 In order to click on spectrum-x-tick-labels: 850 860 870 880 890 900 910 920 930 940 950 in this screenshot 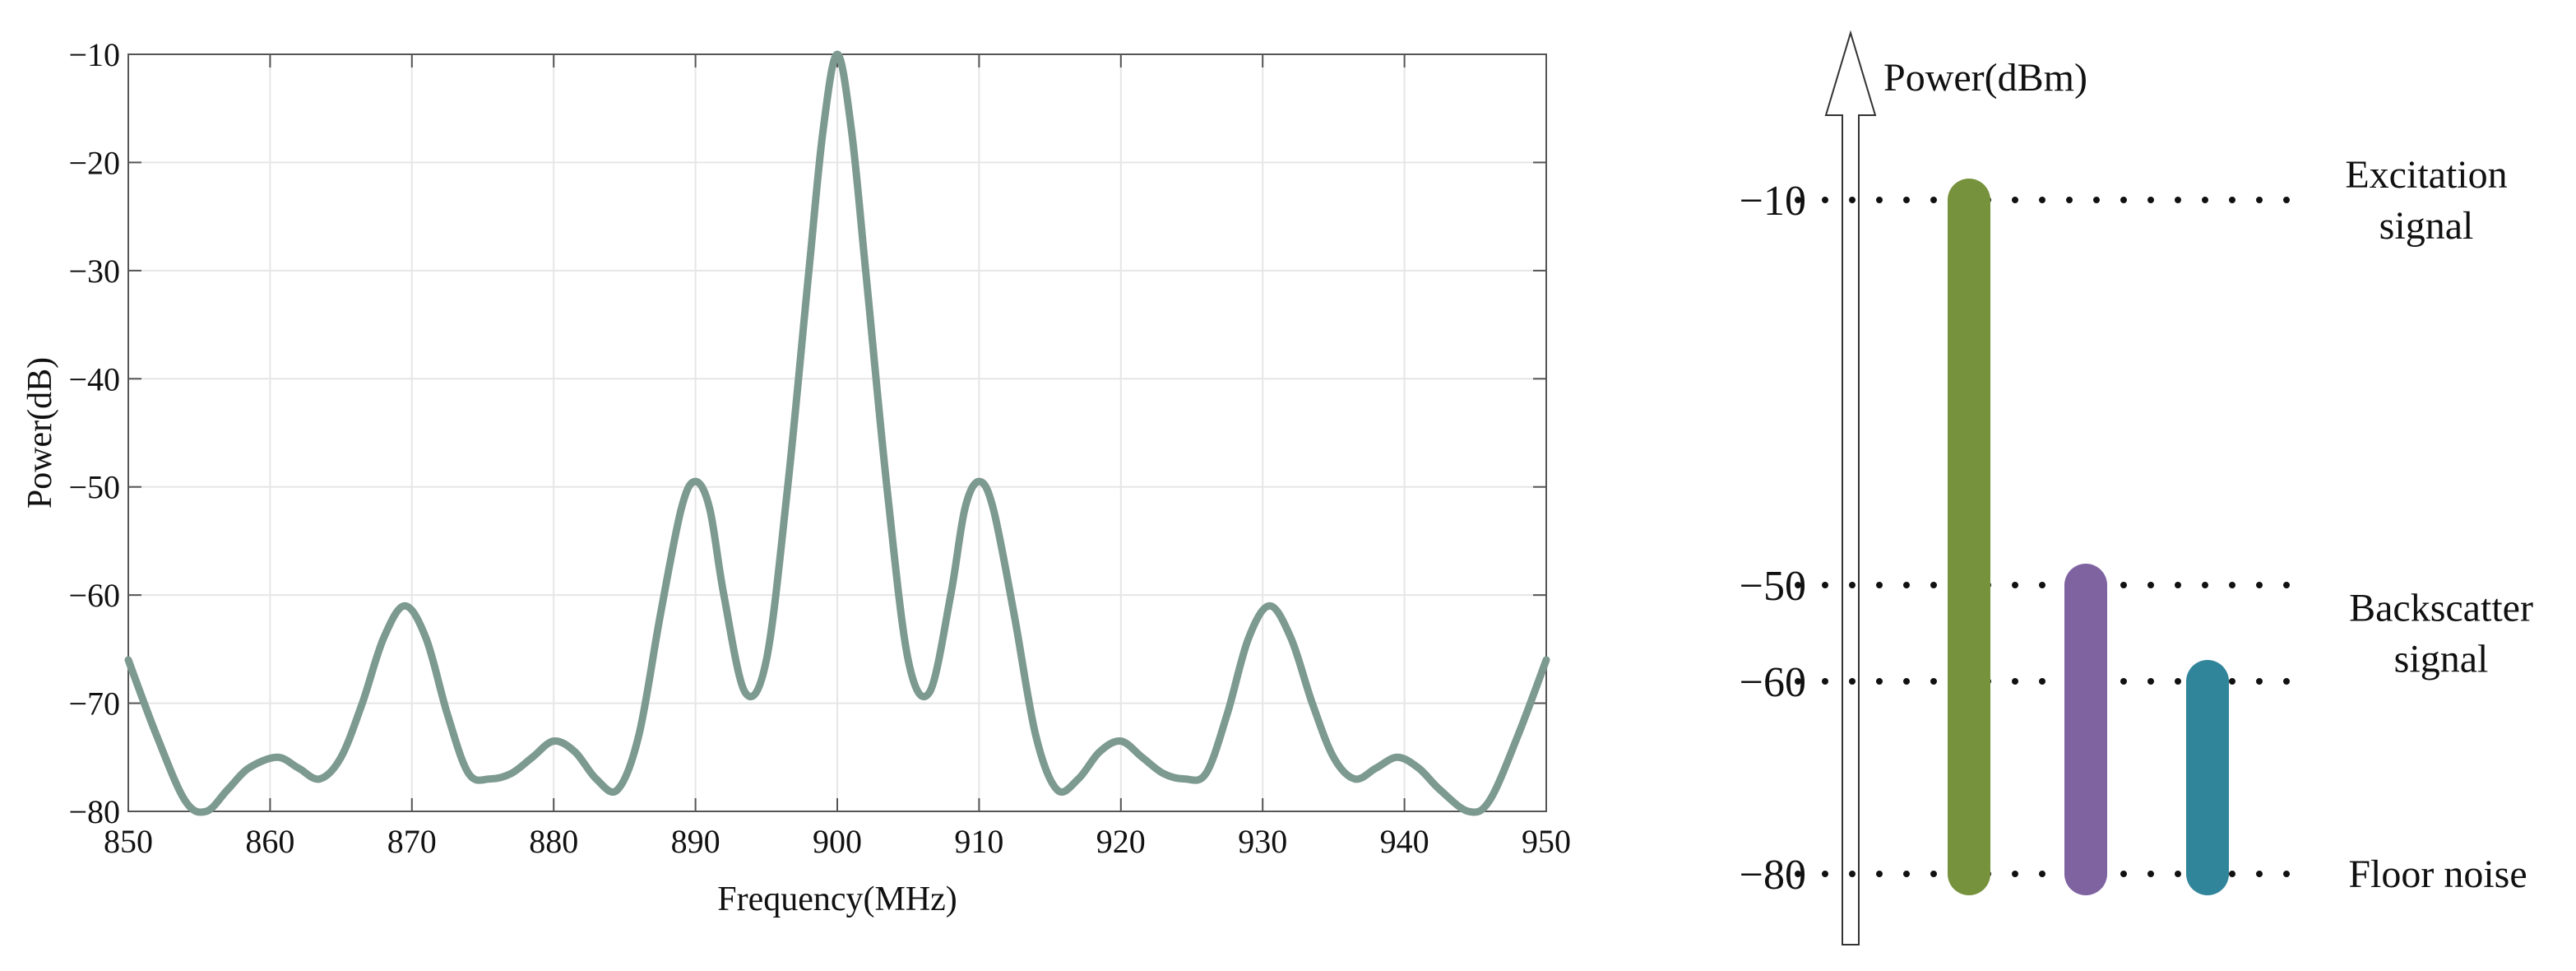, I will do `click(838, 841)`.